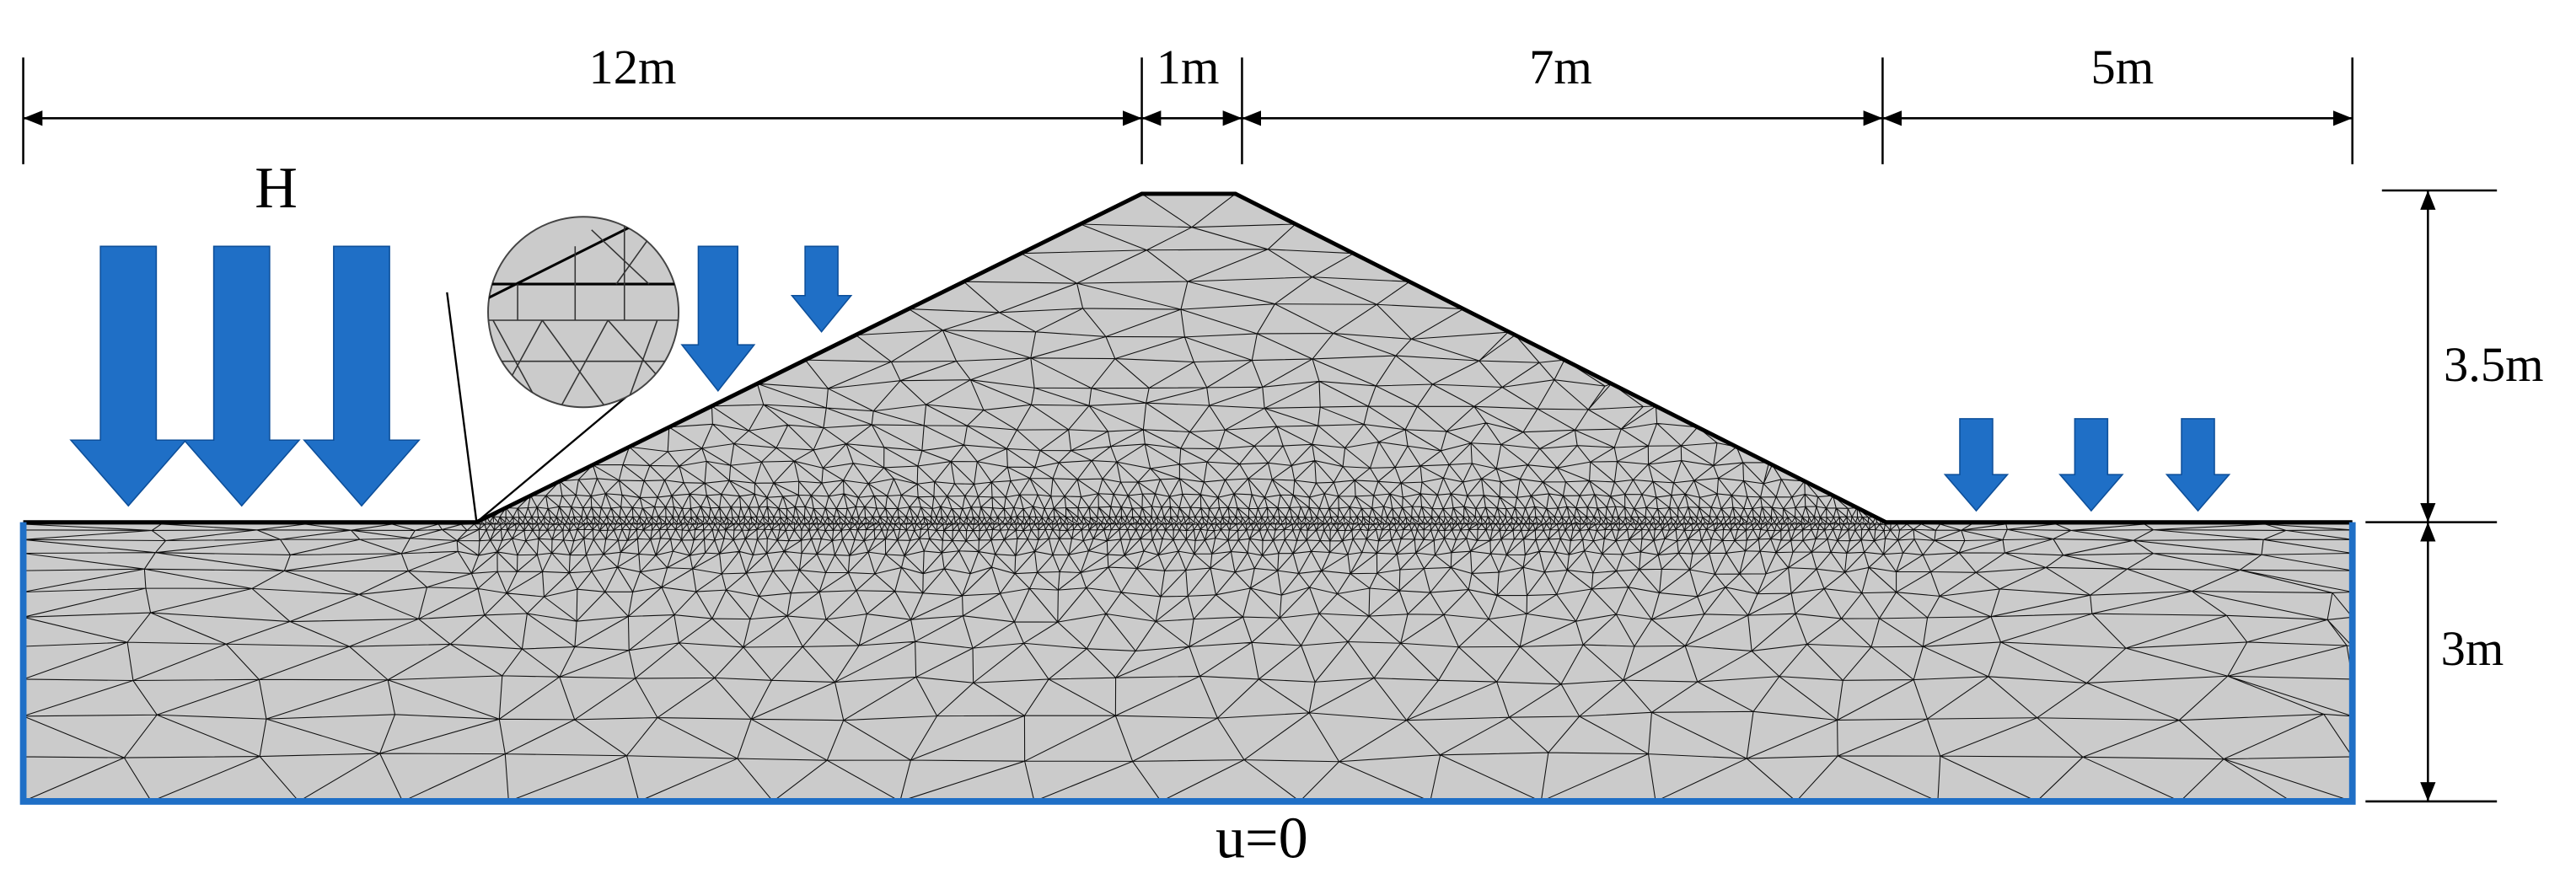 This screenshot has height=895, width=2576. What do you see at coordinates (1560, 67) in the screenshot?
I see `dim-label: 7m` at bounding box center [1560, 67].